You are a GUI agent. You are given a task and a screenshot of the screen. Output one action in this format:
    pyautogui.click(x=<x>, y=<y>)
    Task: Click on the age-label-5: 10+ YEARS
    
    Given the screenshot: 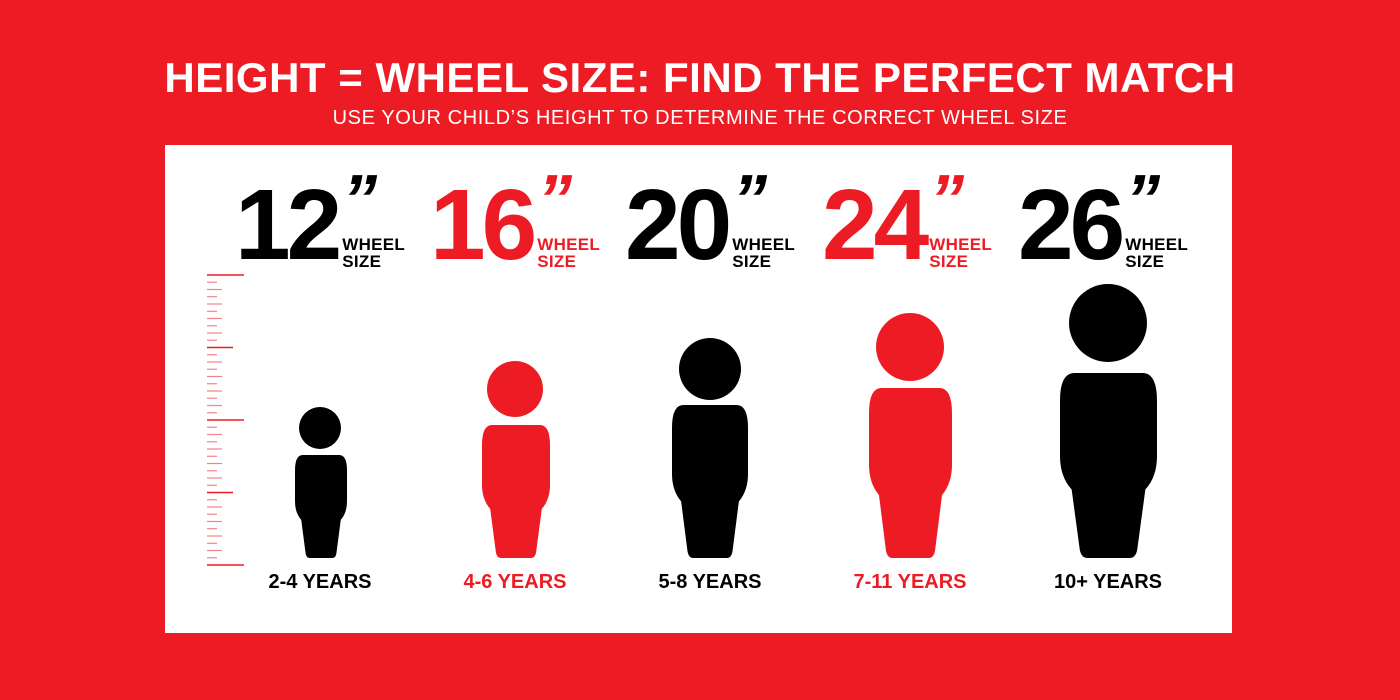 What is the action you would take?
    pyautogui.click(x=1108, y=582)
    